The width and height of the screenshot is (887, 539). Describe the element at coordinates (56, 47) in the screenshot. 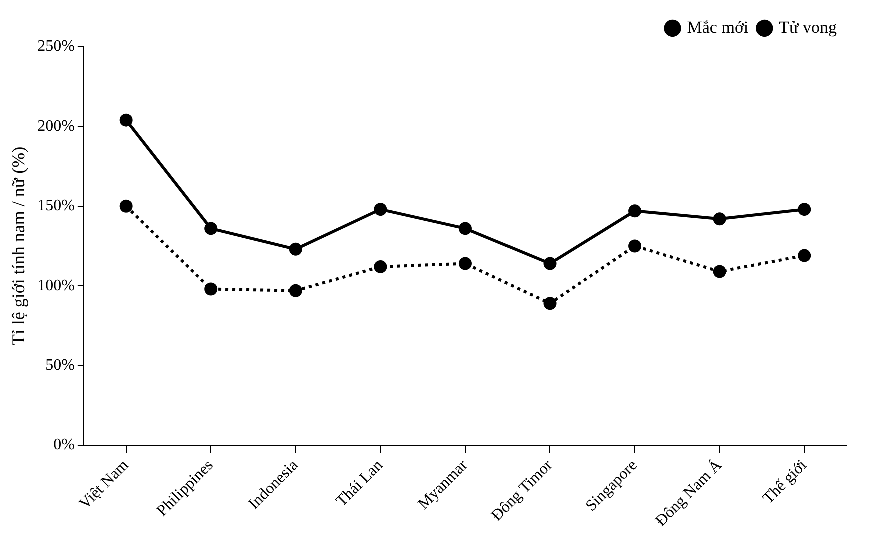

I see `y-tick-label: 250%` at that location.